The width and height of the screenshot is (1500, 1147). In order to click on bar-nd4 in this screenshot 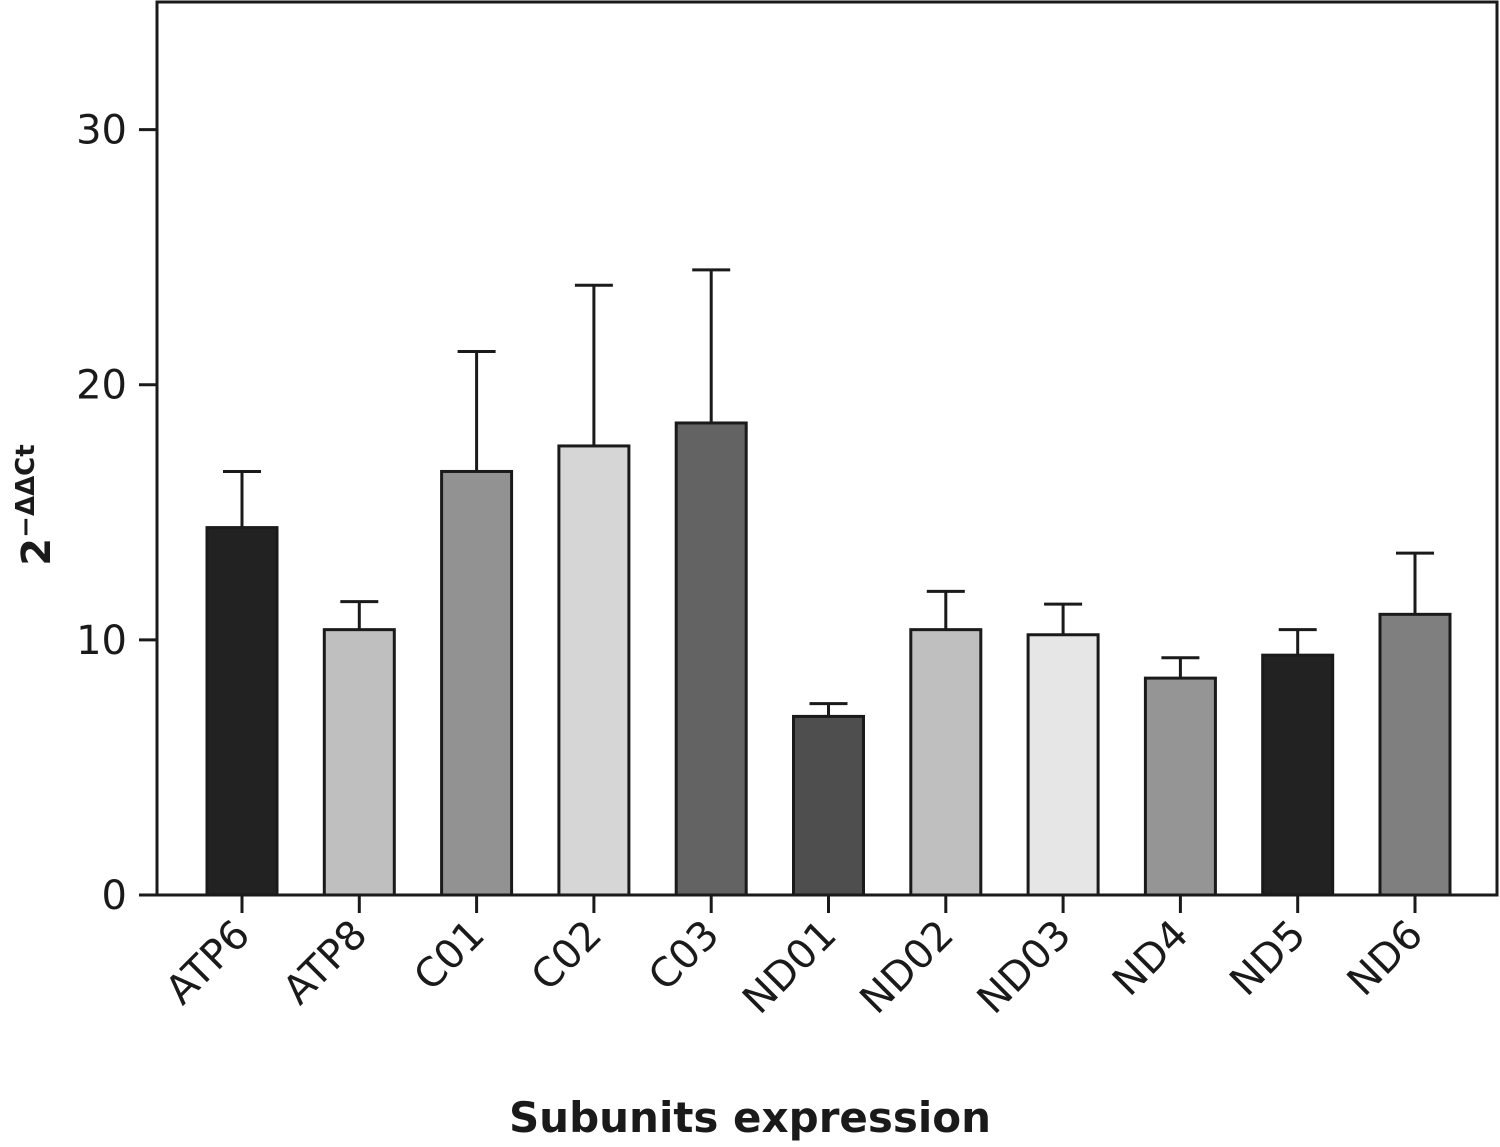, I will do `click(1180, 786)`.